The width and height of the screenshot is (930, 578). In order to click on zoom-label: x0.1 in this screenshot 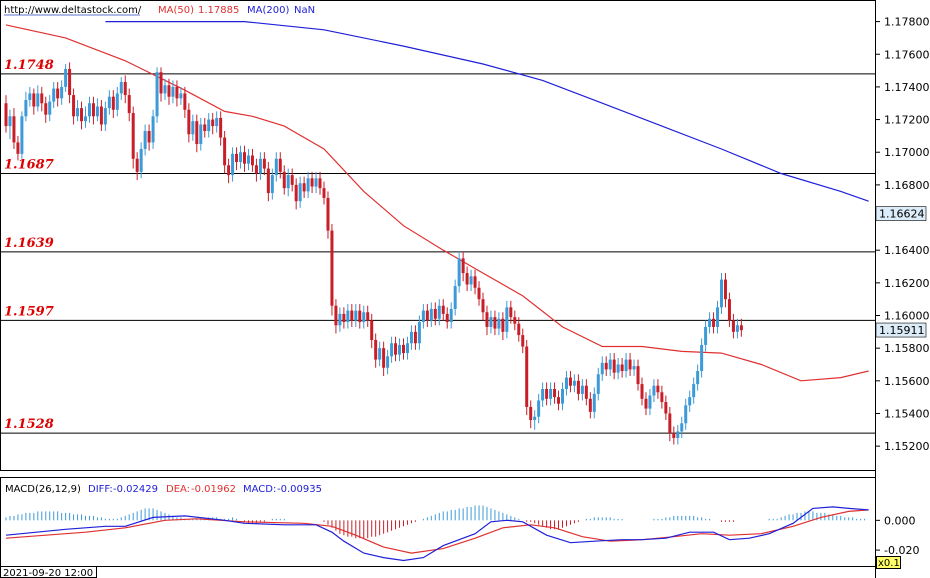, I will do `click(889, 563)`.